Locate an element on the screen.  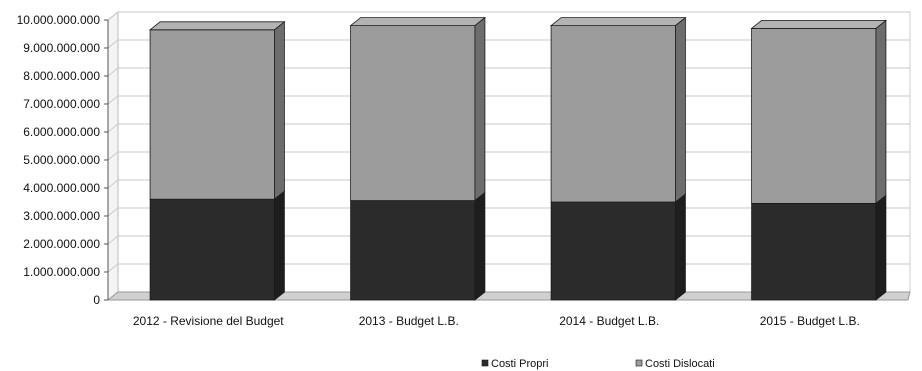
legend-label: Costi Dislocati is located at coordinates (680, 364).